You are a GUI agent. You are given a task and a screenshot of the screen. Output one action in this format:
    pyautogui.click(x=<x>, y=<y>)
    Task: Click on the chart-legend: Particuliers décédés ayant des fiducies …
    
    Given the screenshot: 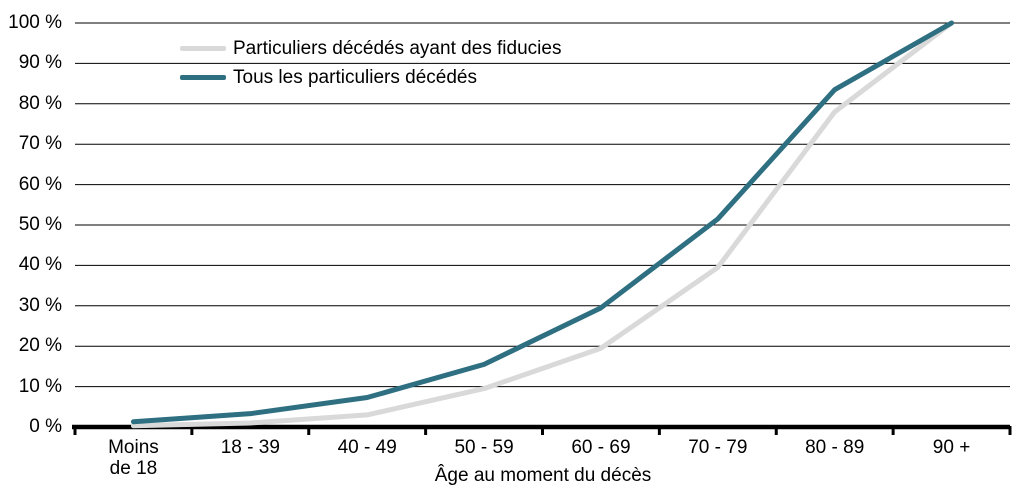 What is the action you would take?
    pyautogui.click(x=370, y=63)
    